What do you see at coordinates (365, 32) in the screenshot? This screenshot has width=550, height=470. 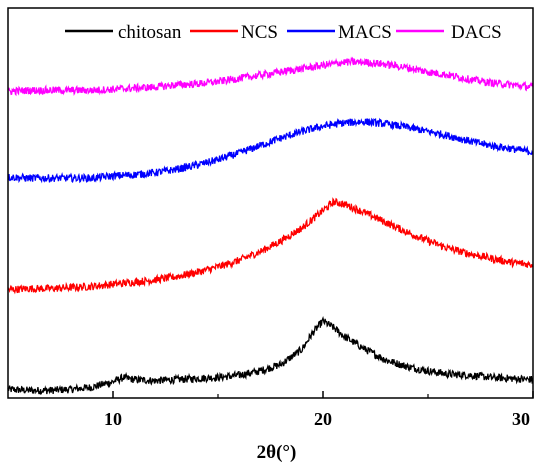 I see `legend-label-macs: MACS` at bounding box center [365, 32].